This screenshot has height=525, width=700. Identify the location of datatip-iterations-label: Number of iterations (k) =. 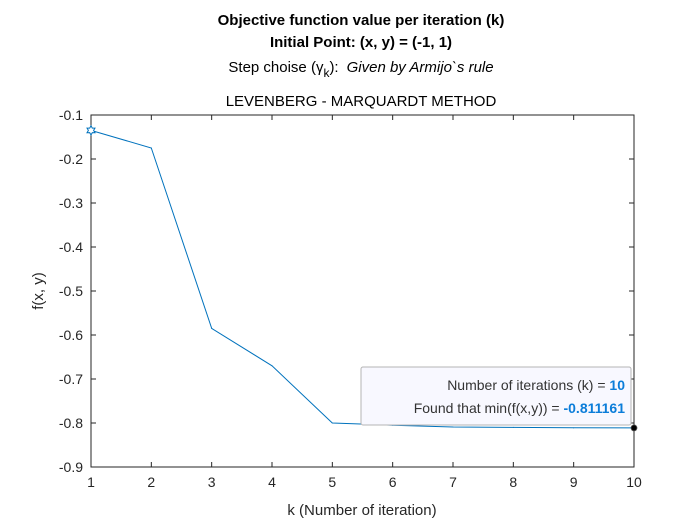
(528, 385).